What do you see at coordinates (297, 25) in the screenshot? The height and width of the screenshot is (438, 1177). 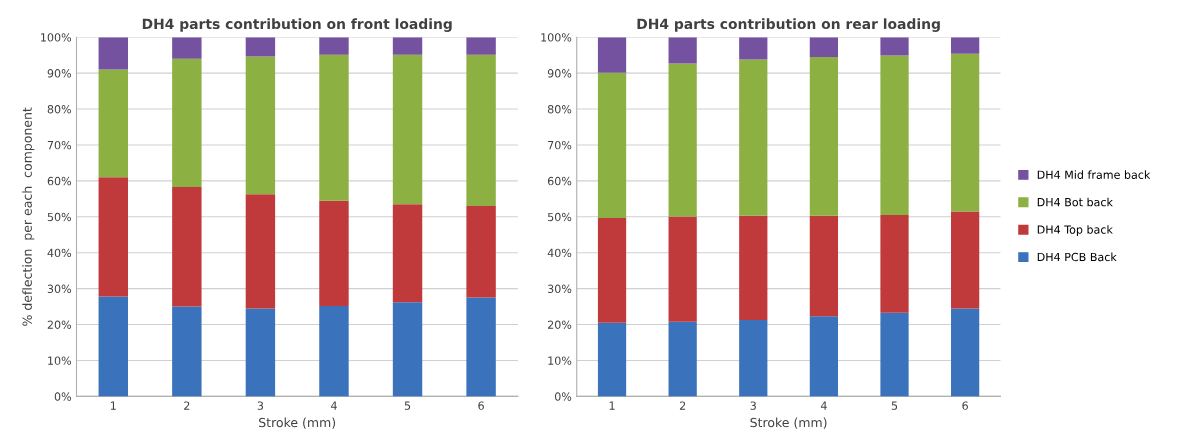 I see `chart-title: DH4 parts contribution on front loading` at bounding box center [297, 25].